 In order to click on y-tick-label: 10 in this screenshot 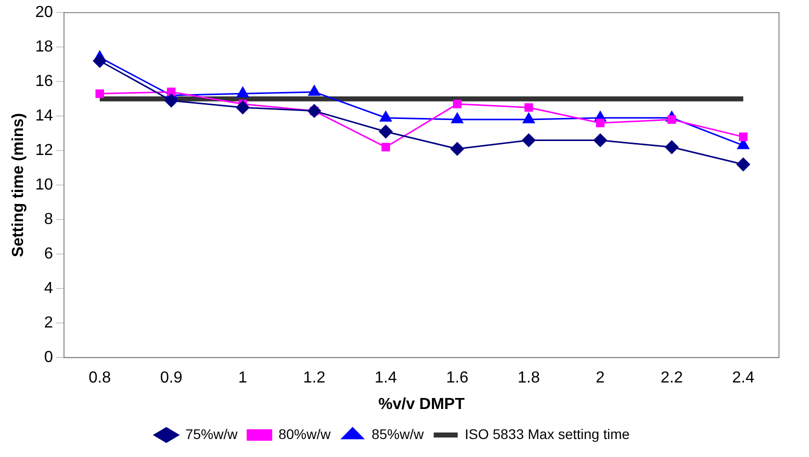, I will do `click(44, 185)`.